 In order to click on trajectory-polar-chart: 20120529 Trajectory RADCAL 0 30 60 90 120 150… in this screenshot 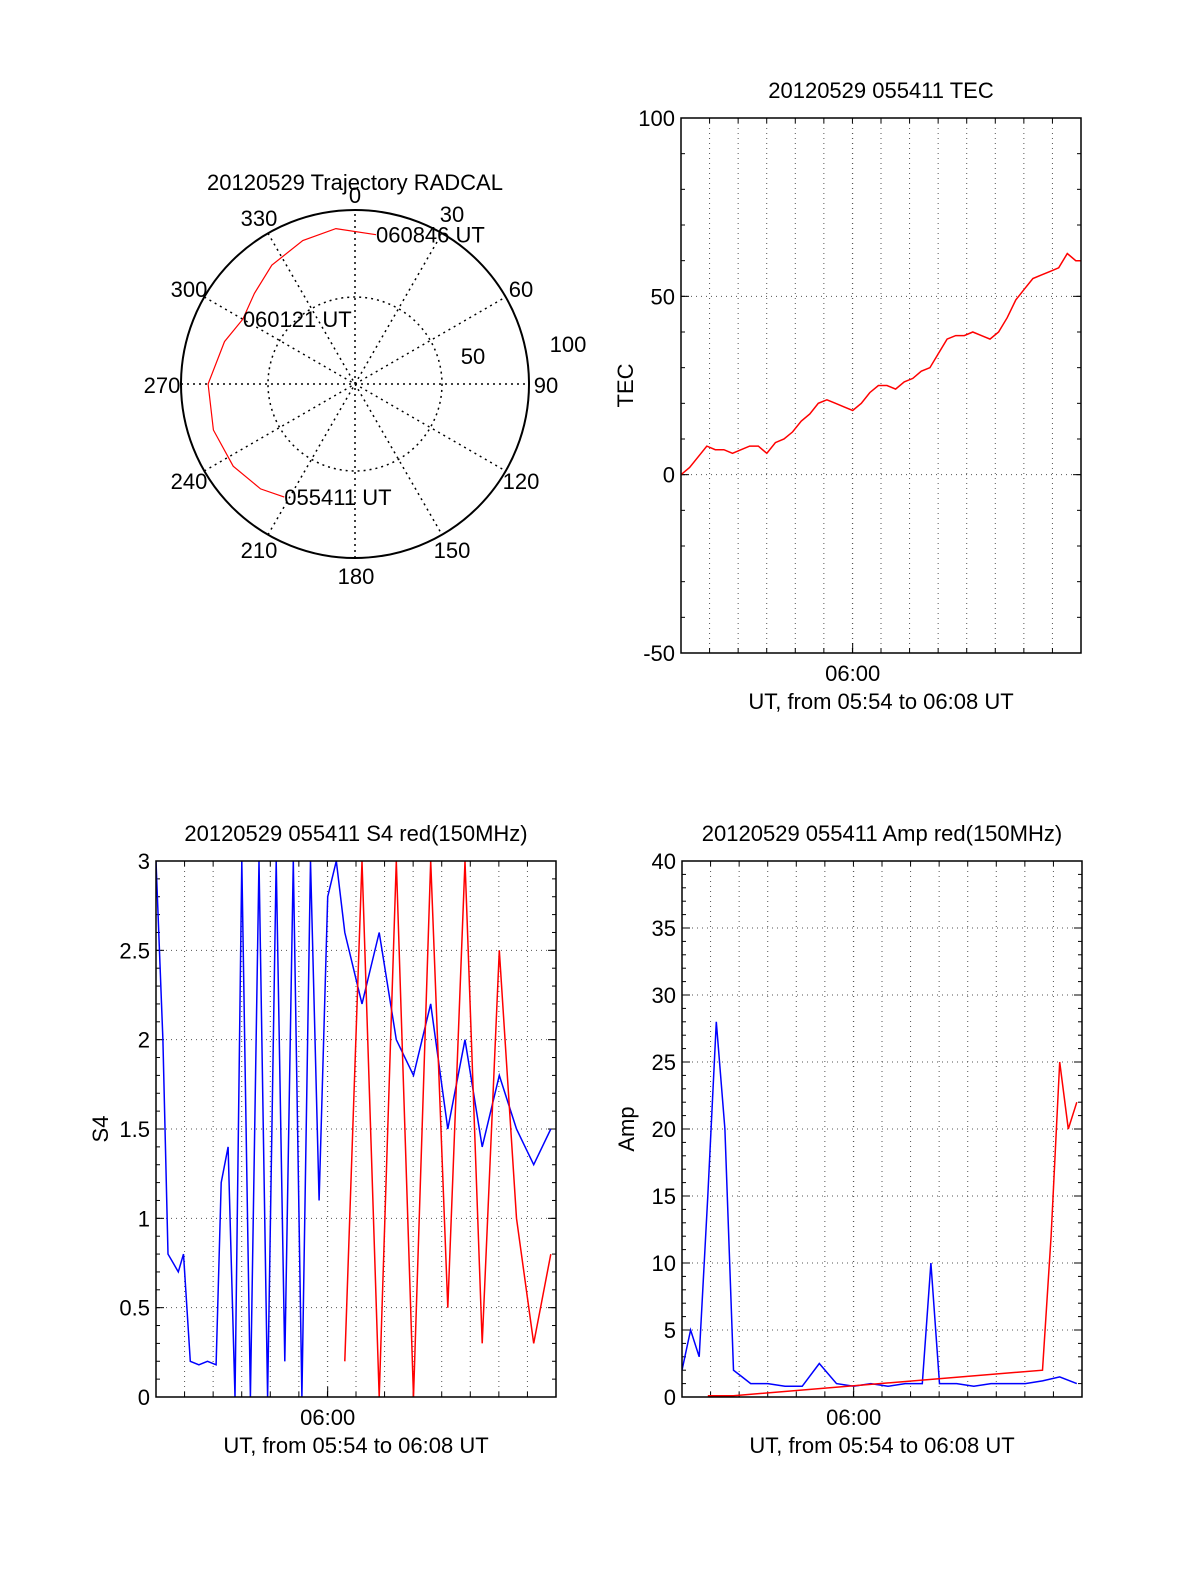, I will do `click(365, 379)`.